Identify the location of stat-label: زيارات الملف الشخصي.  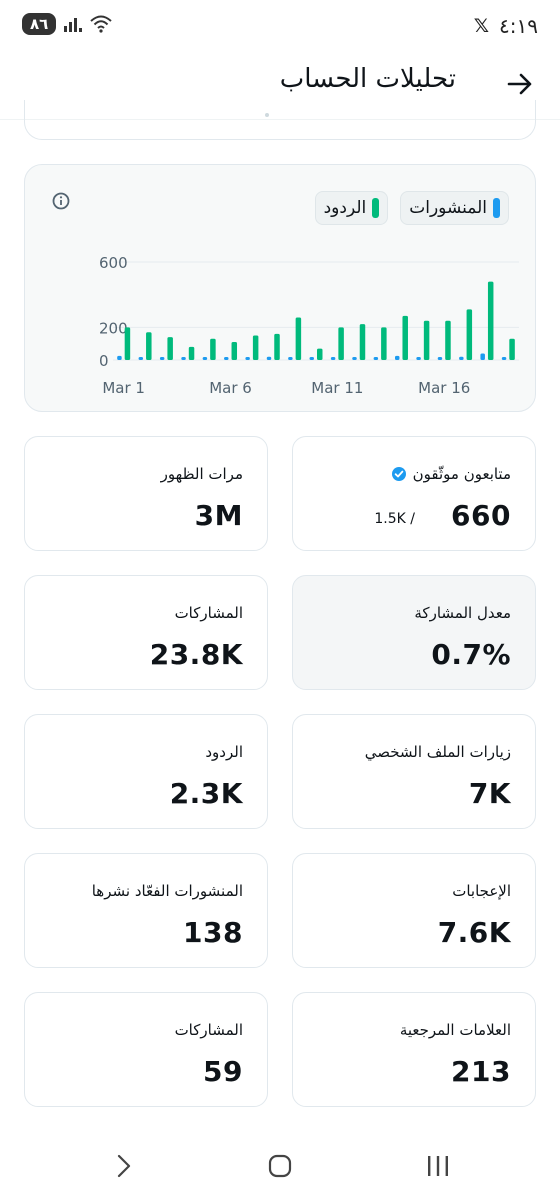
(438, 752).